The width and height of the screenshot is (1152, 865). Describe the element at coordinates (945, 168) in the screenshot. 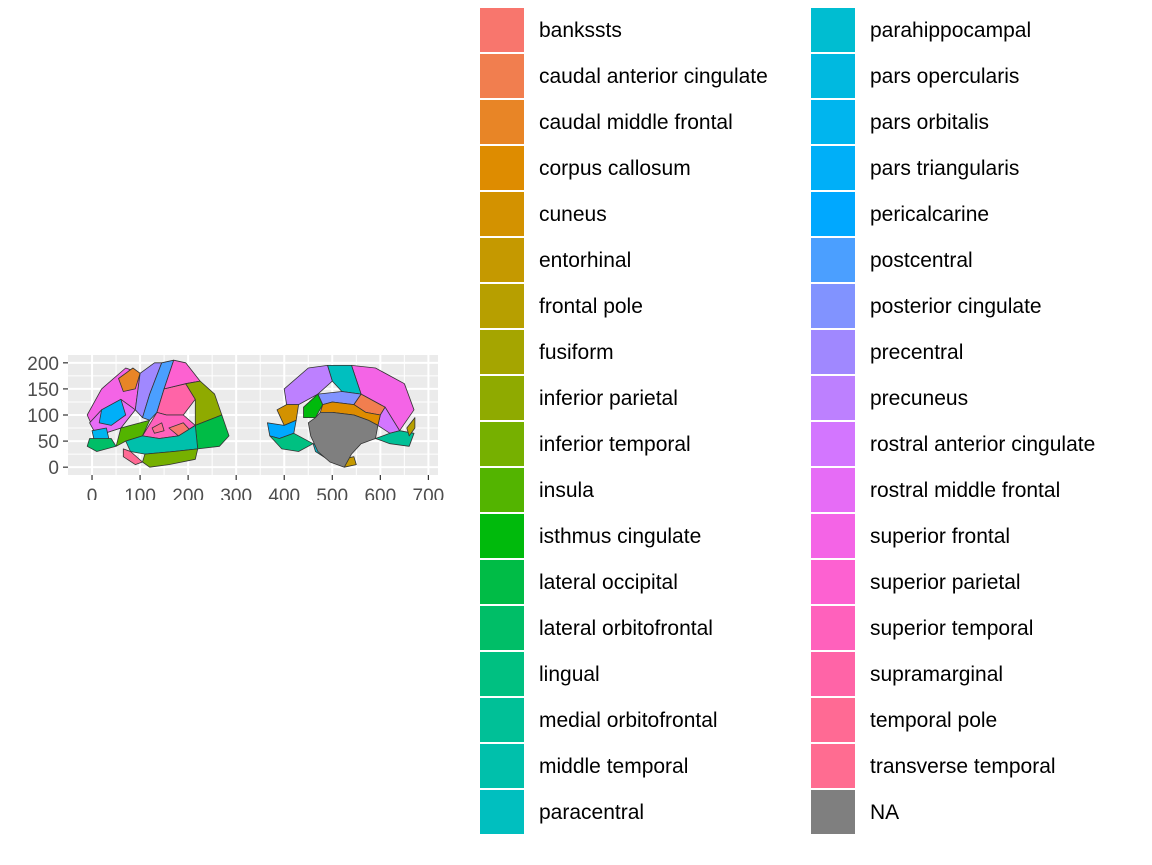

I see `legend-label: pars triangularis` at that location.